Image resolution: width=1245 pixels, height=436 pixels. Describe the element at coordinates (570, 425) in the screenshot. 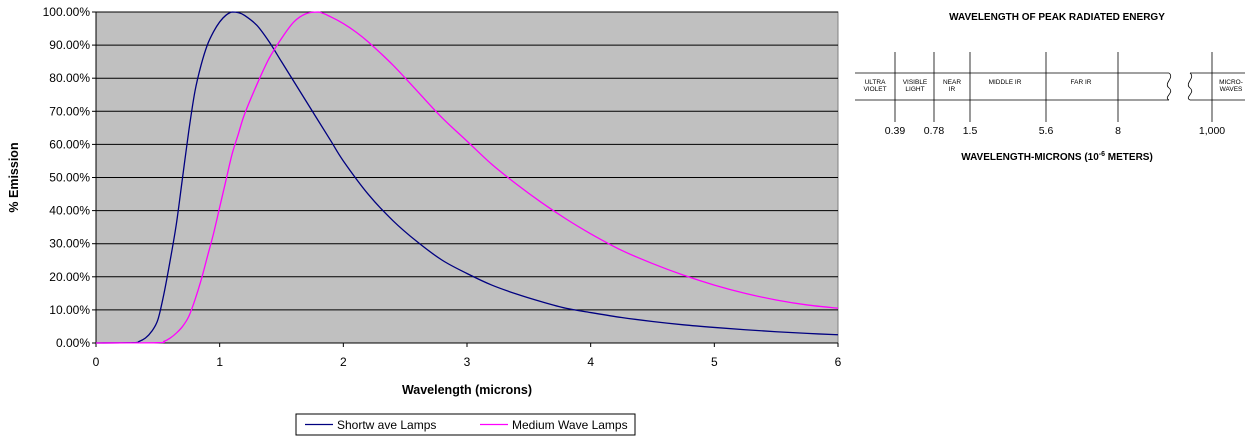

I see `legend-medium-wave-label: Medium Wave Lamps` at that location.